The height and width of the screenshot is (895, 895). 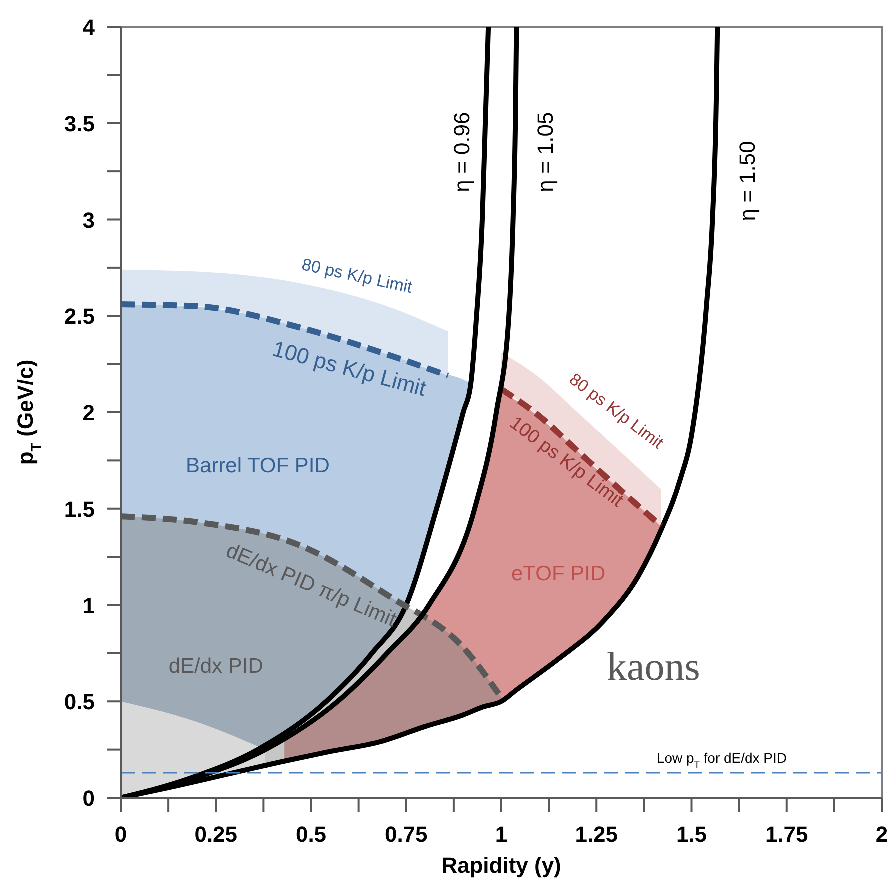 What do you see at coordinates (311, 834) in the screenshot?
I see `x-tick-label: 0.5` at bounding box center [311, 834].